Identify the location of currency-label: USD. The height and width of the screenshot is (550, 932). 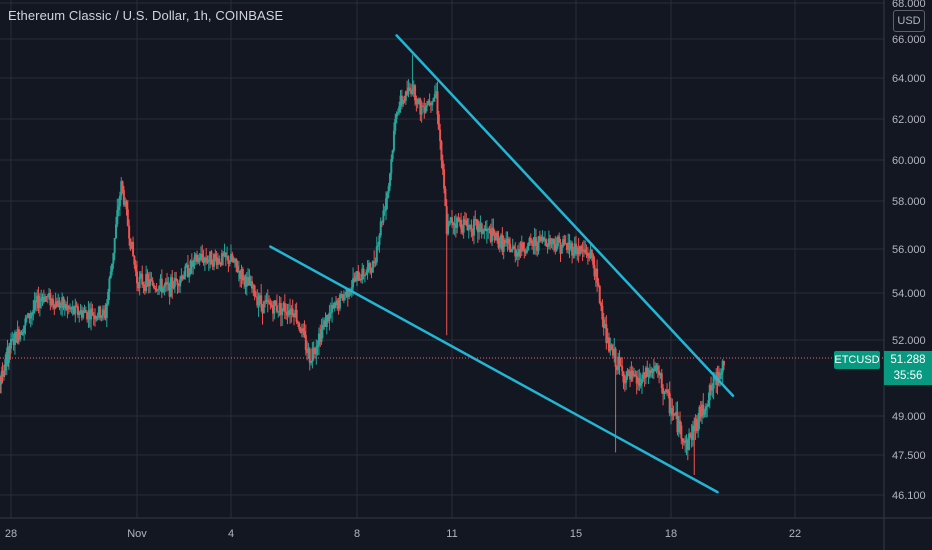
(909, 21).